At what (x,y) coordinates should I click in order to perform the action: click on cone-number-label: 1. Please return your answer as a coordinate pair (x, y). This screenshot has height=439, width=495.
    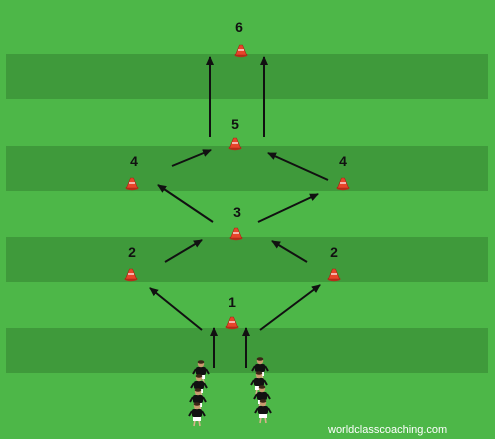
    Looking at the image, I should click on (232, 302).